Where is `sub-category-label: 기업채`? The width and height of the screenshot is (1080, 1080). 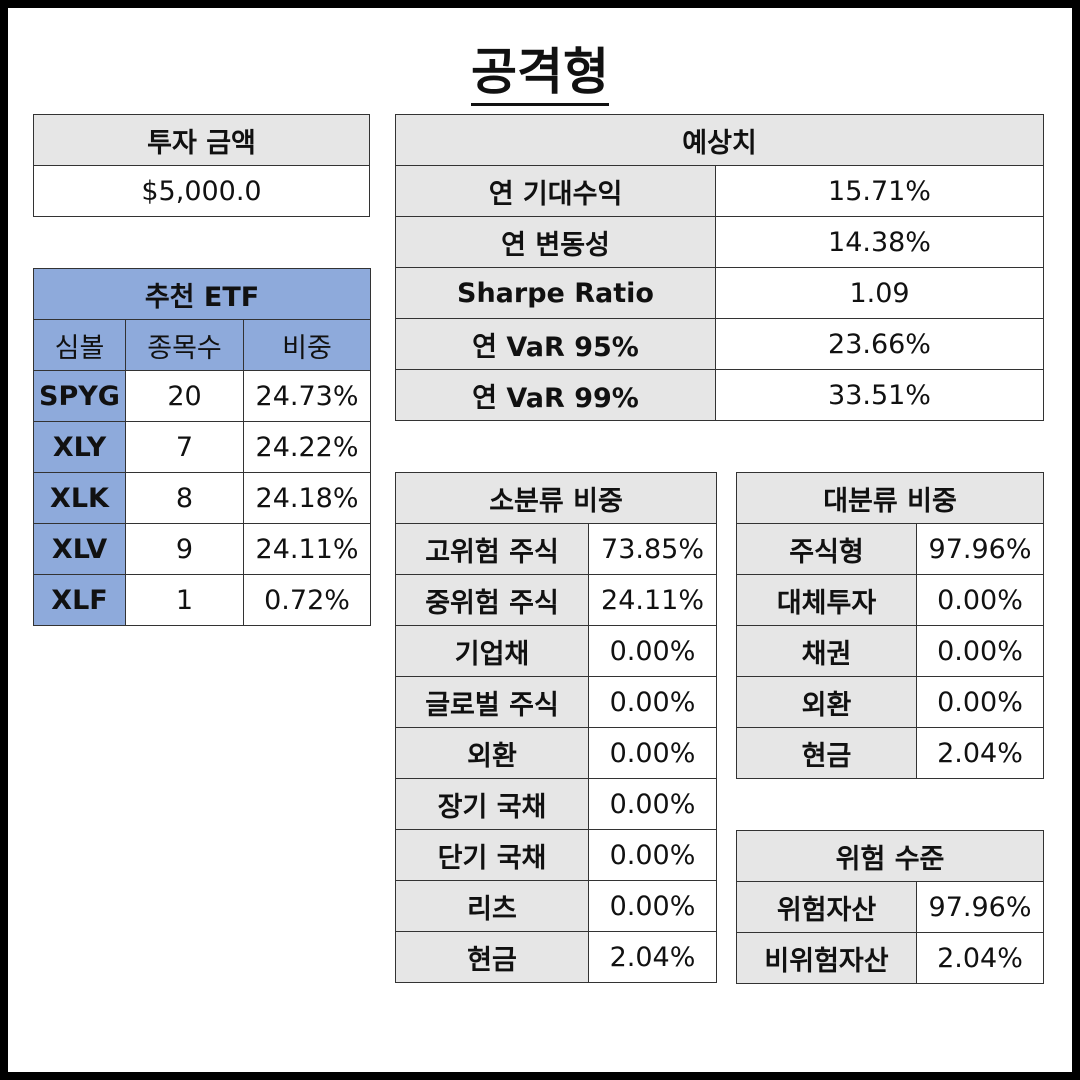
sub-category-label: 기업채 is located at coordinates (492, 651).